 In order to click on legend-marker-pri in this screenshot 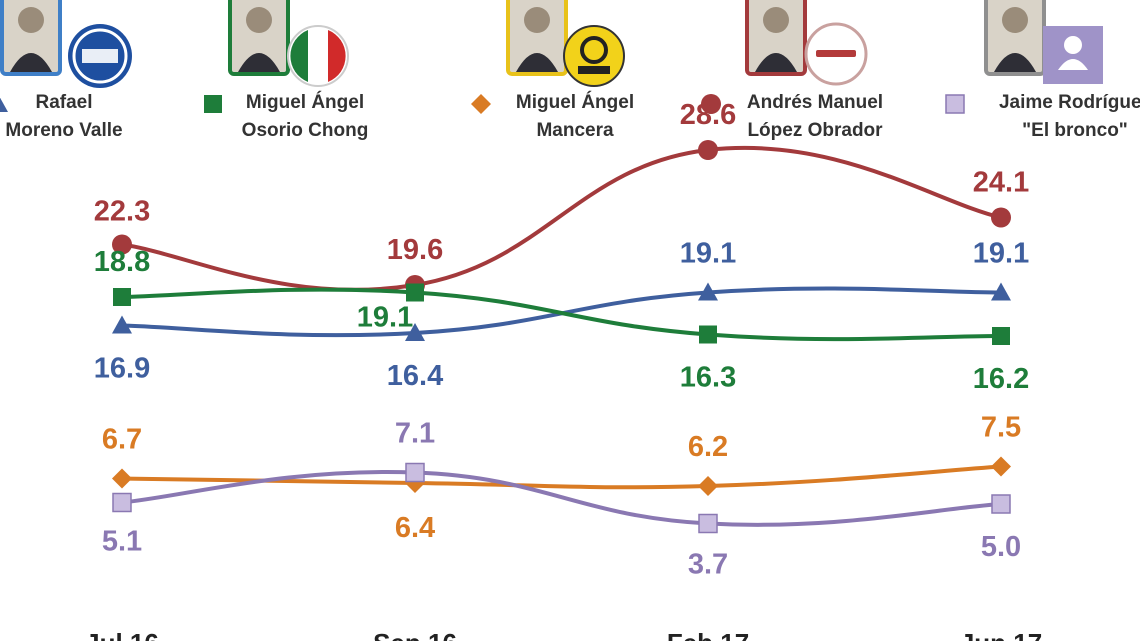, I will do `click(213, 104)`.